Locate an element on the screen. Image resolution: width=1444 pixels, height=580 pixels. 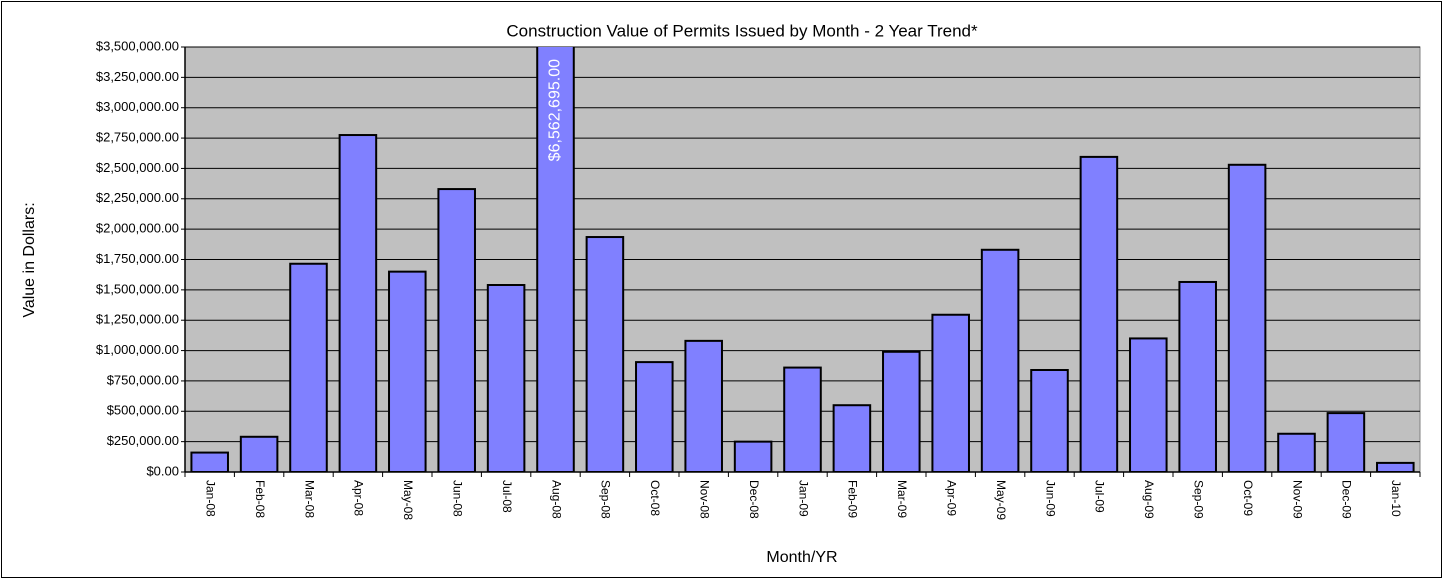
x-tick-label: Aug-08 is located at coordinates (556, 499).